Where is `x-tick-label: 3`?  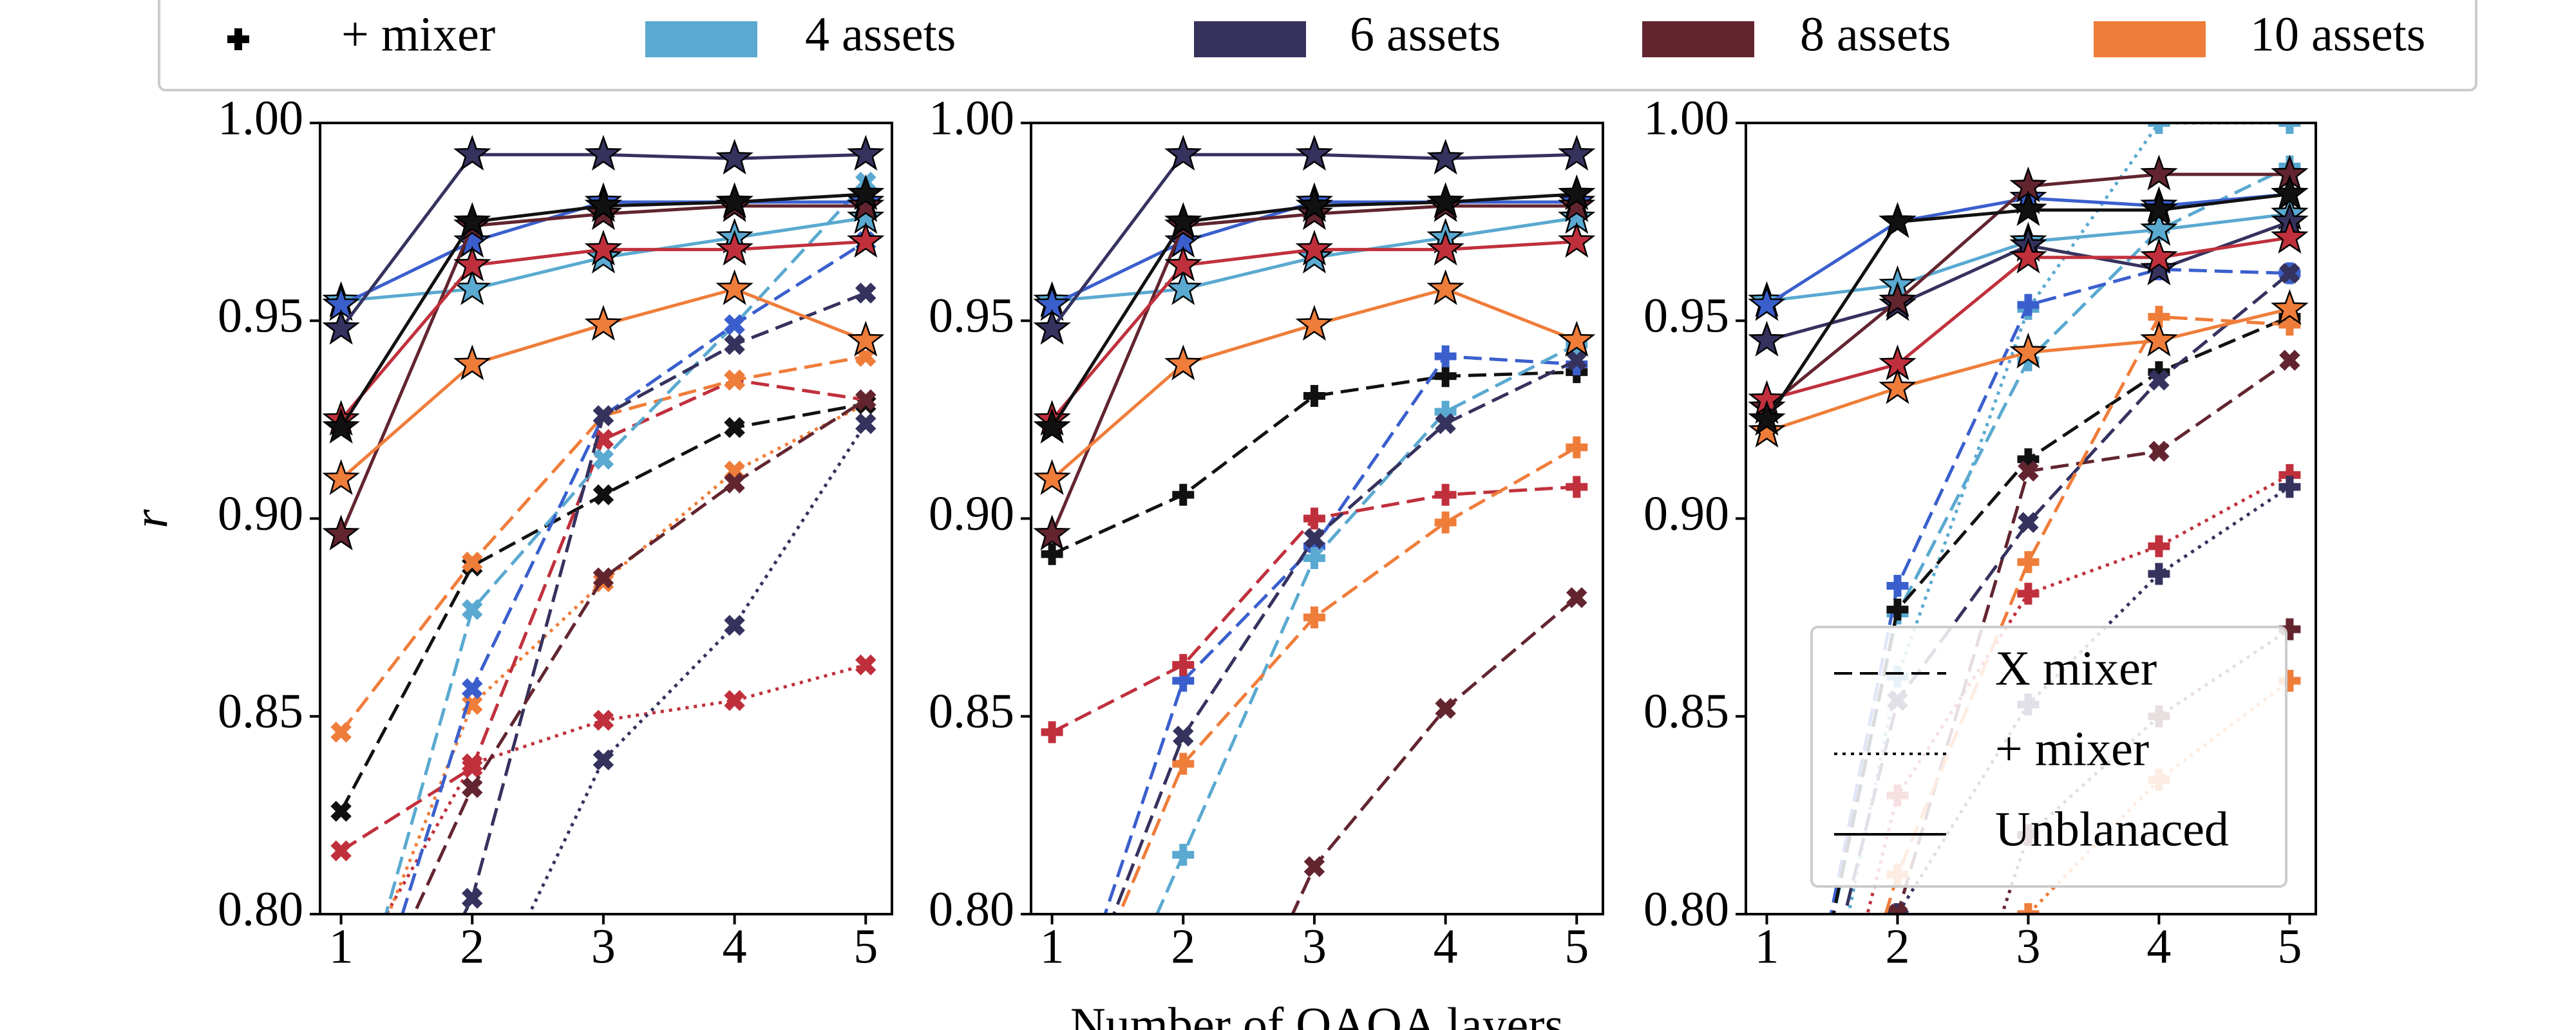
x-tick-label: 3 is located at coordinates (1315, 946).